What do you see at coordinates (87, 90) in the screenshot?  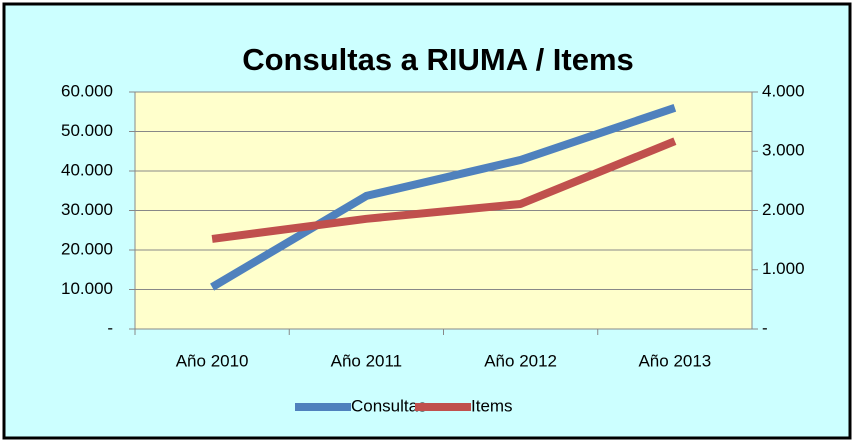 I see `y-tick-label: 60.000` at bounding box center [87, 90].